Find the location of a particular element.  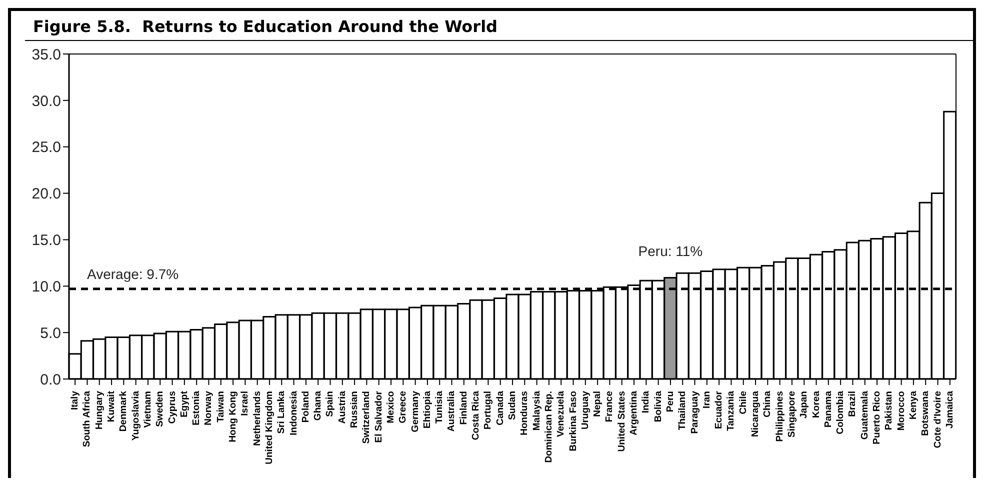

x-tick-label: Honduras is located at coordinates (524, 413).